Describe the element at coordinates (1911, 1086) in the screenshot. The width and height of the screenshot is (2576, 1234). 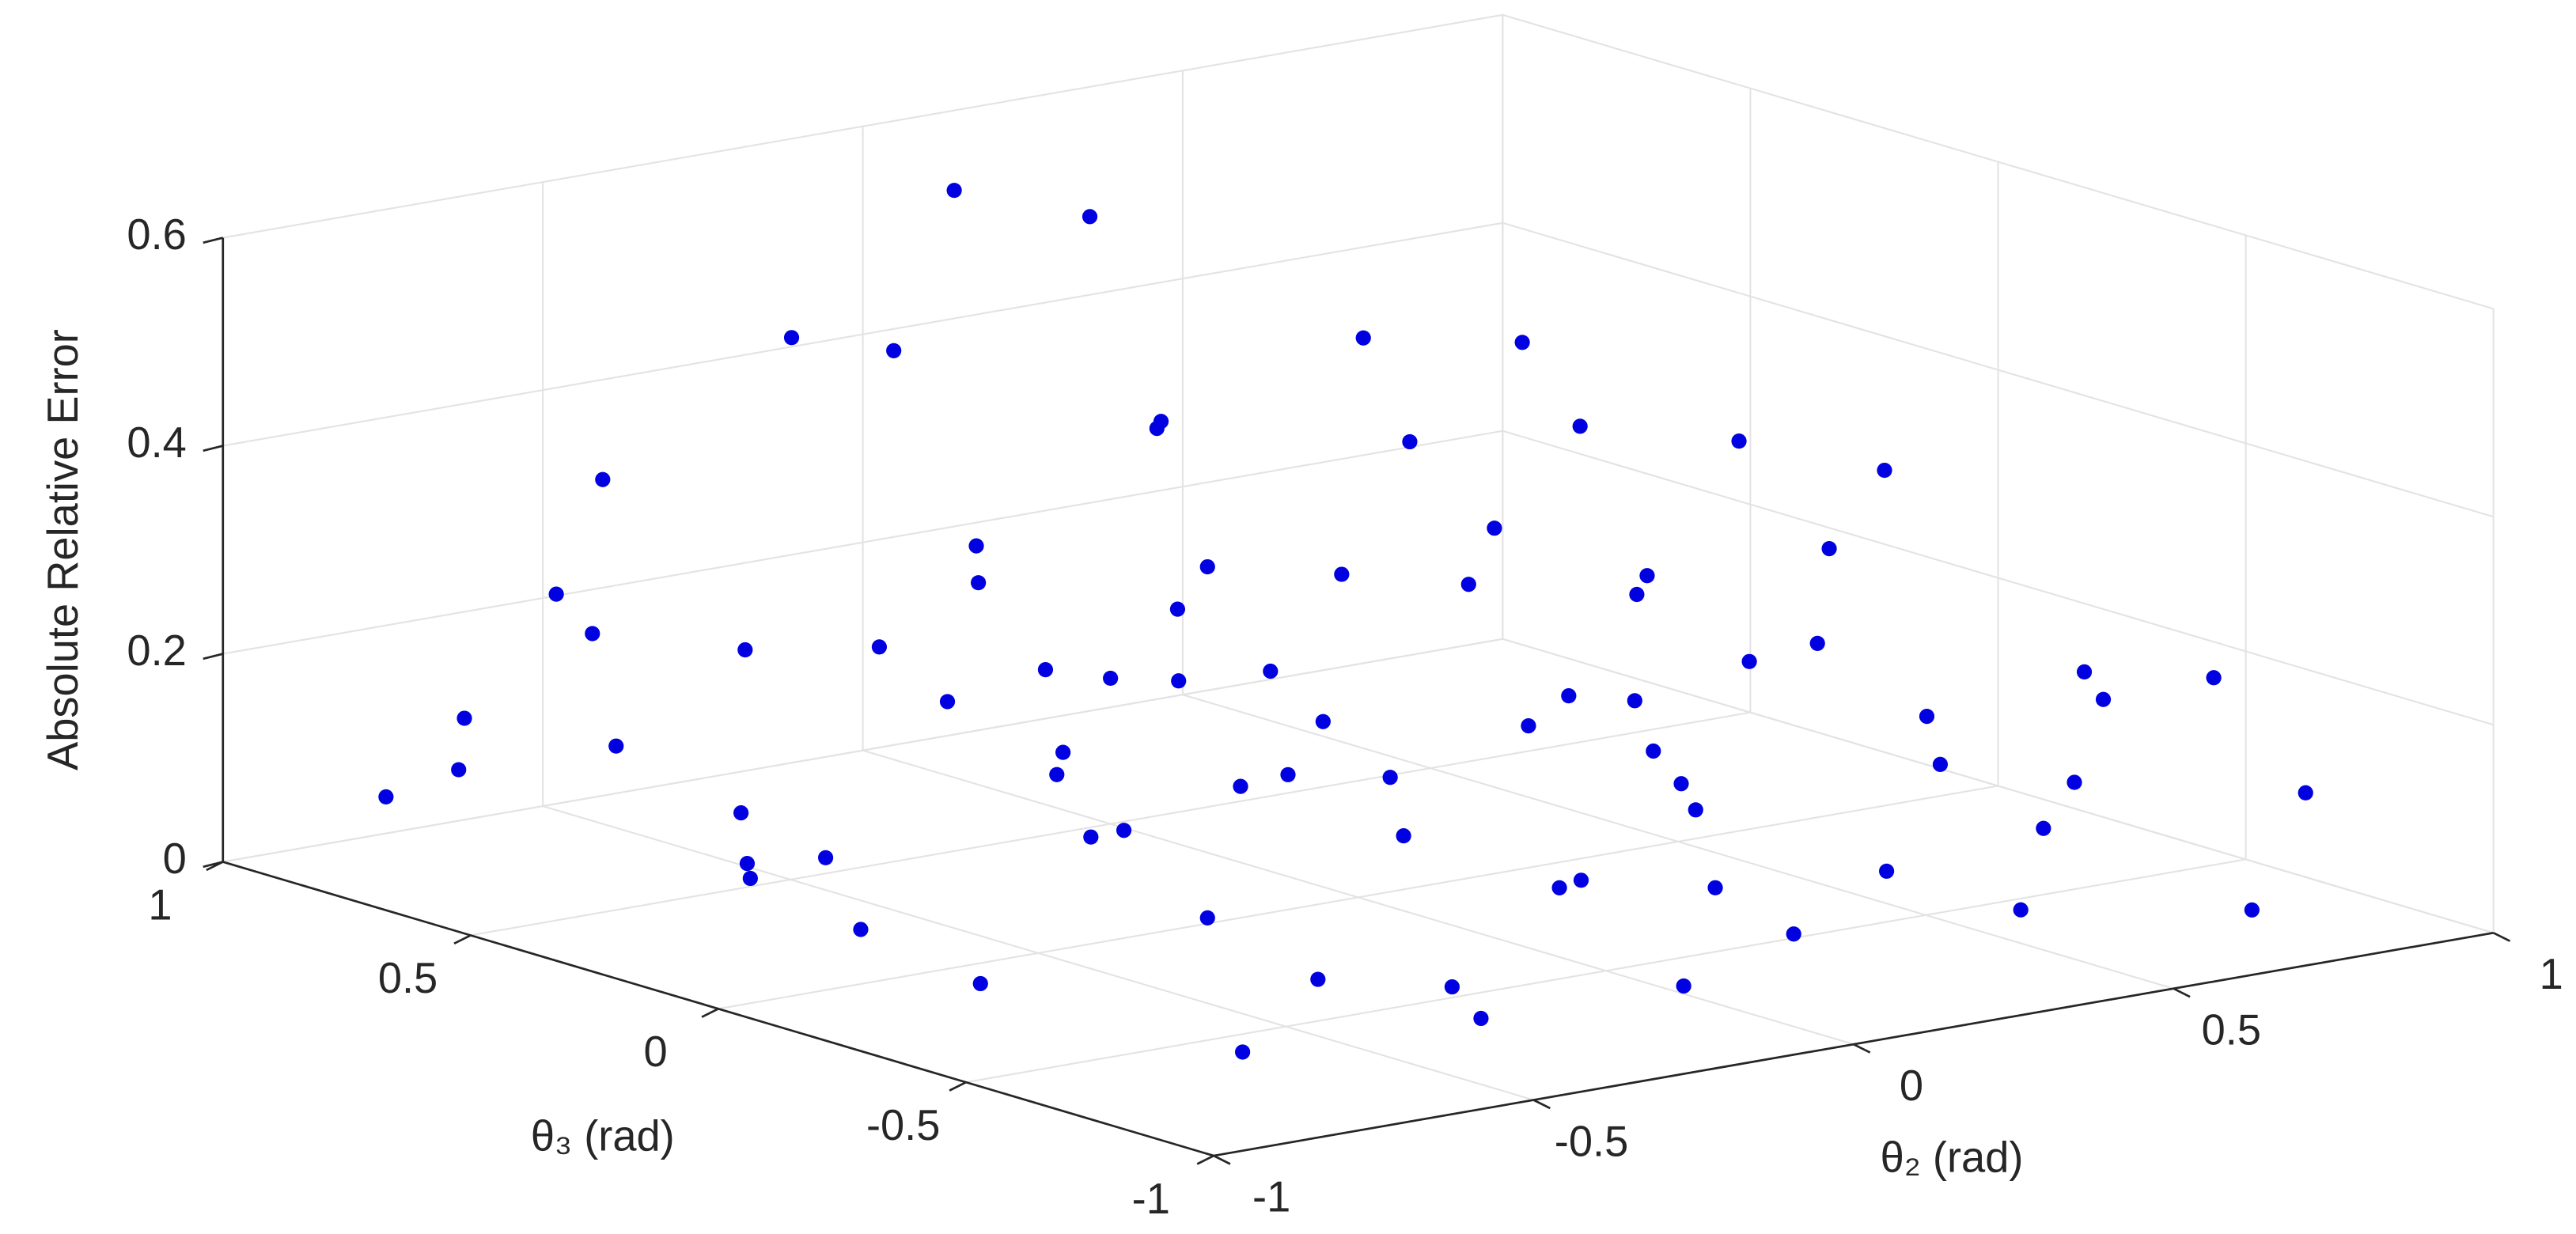
I see `x-tick-label: 0` at that location.